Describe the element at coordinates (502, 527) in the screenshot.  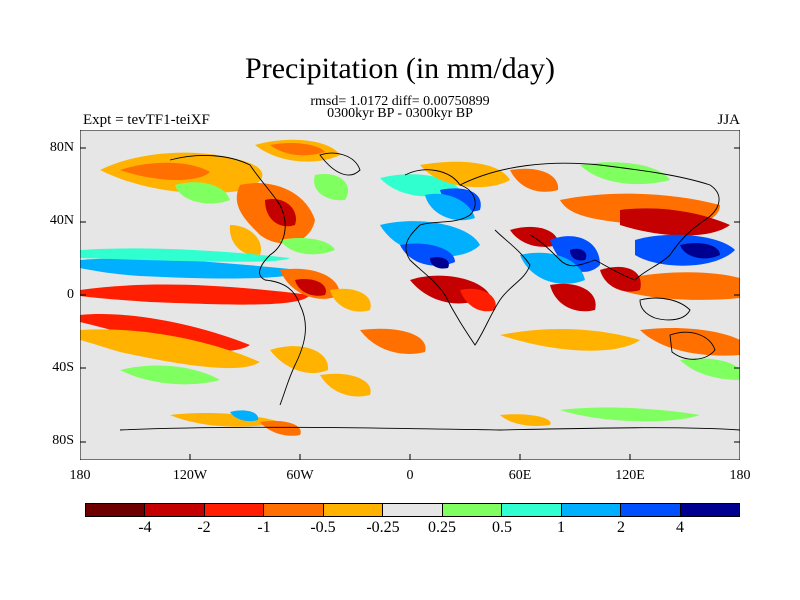
I see `colorbar-label: 0.5` at that location.